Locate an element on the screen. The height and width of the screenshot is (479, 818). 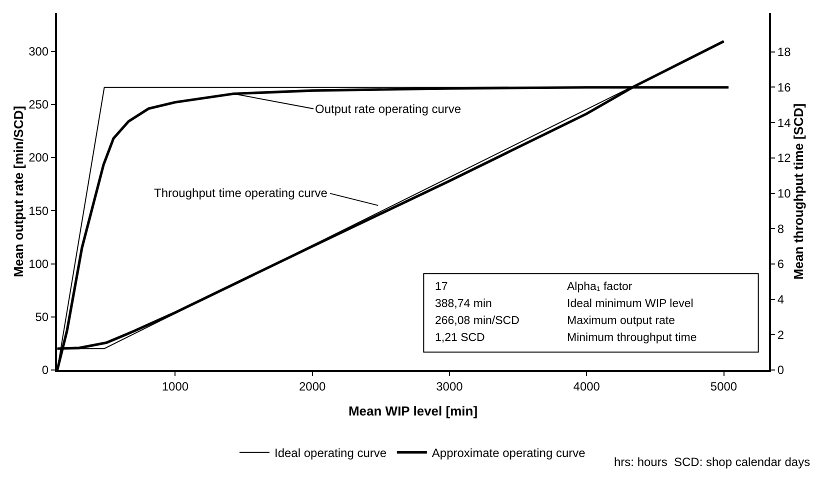
annotation: Output rate operating curve is located at coordinates (388, 109).